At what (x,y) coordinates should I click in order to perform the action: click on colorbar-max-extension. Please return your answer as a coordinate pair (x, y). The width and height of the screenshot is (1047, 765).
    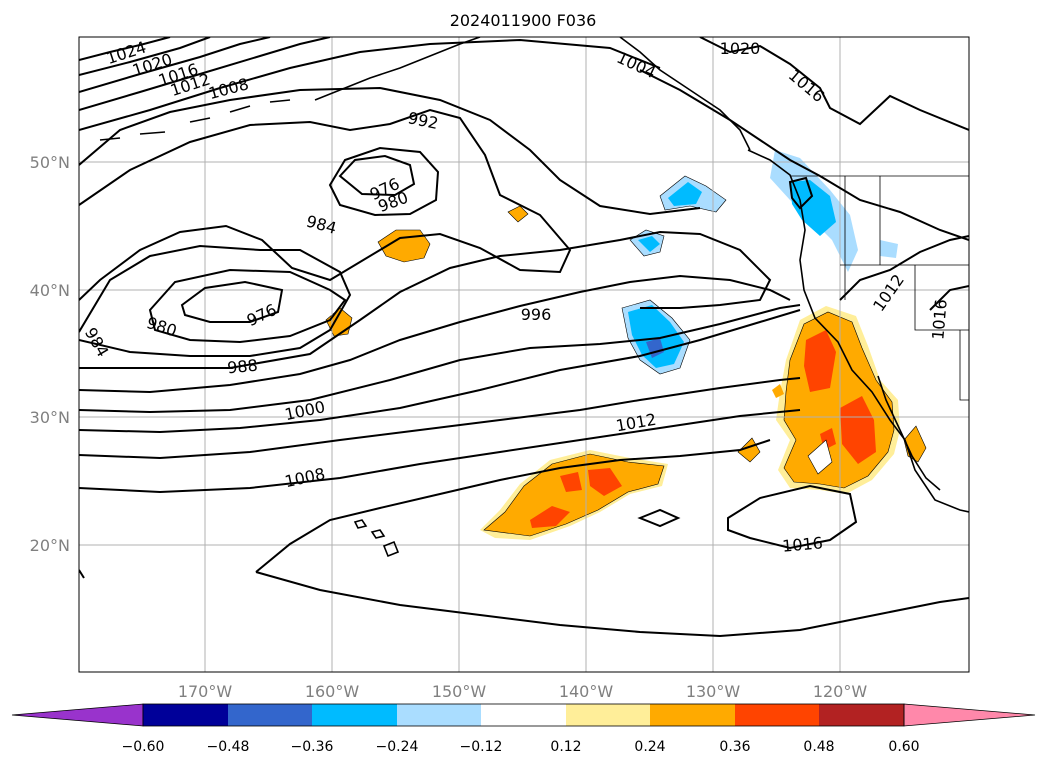
    Looking at the image, I should click on (969, 715).